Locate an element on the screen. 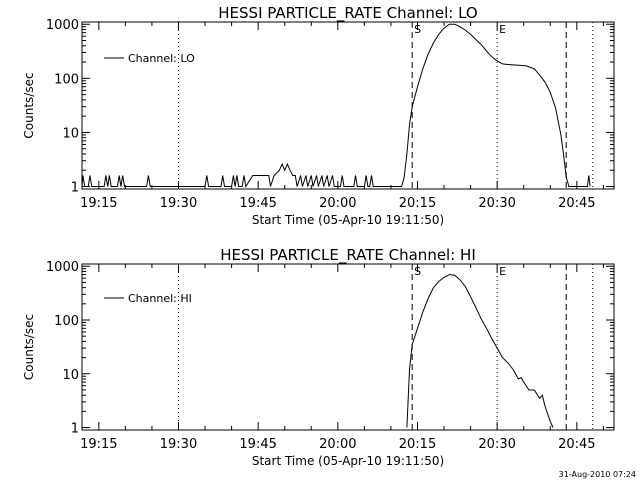  chart2-xtick-label: 20:00 is located at coordinates (337, 444).